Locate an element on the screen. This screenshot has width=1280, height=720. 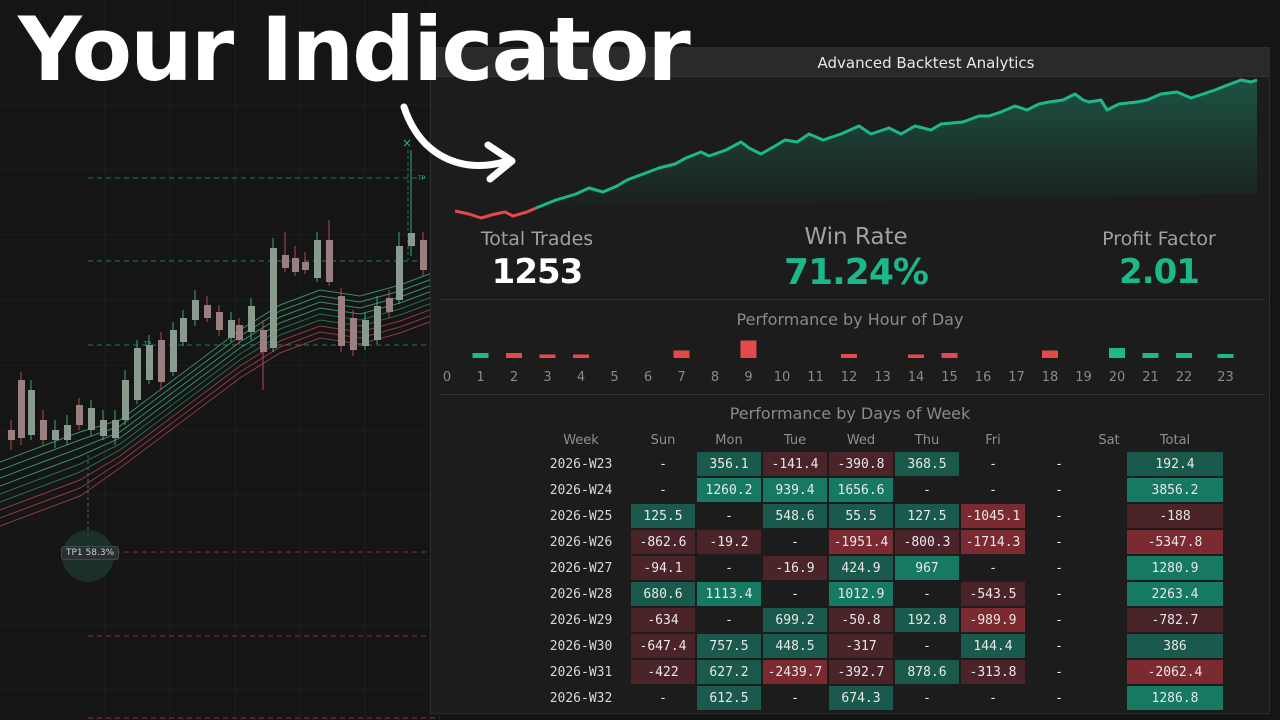
table-cell: 757.5 is located at coordinates (729, 646).